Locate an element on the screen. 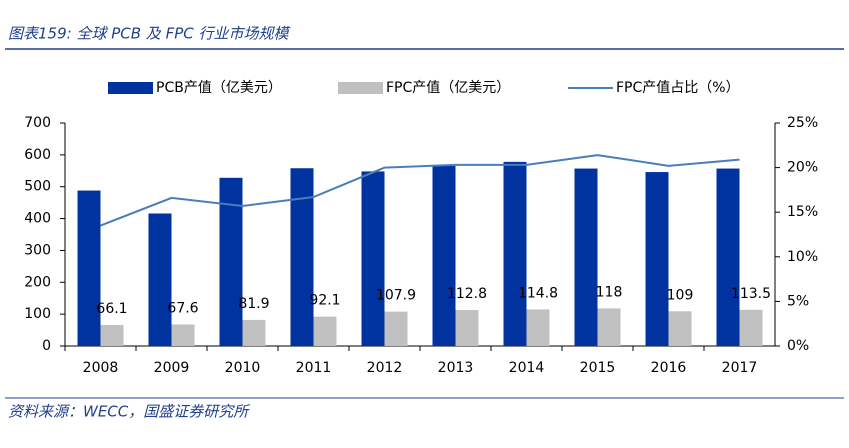 This screenshot has height=448, width=849. y2-tick-label: 10% is located at coordinates (802, 257).